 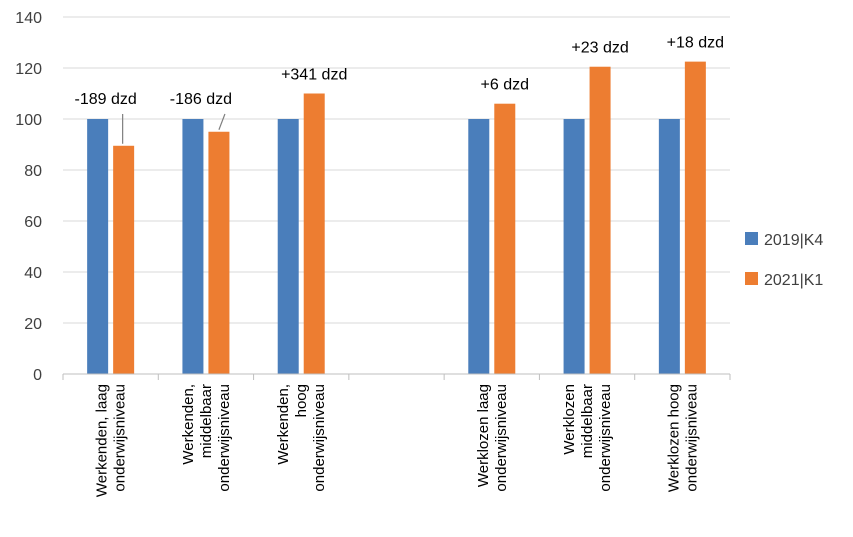 I want to click on x-category-label: Werkenden, middelbaar onderwijsniveau, so click(x=206, y=438).